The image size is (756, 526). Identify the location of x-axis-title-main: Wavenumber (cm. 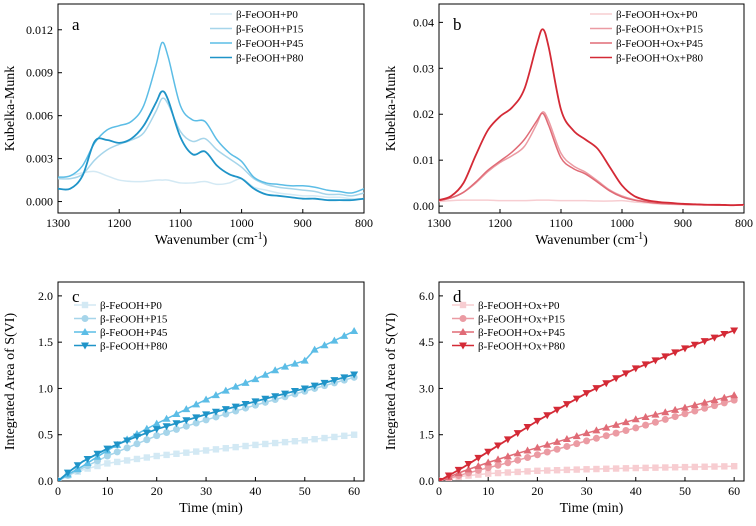
(205, 240).